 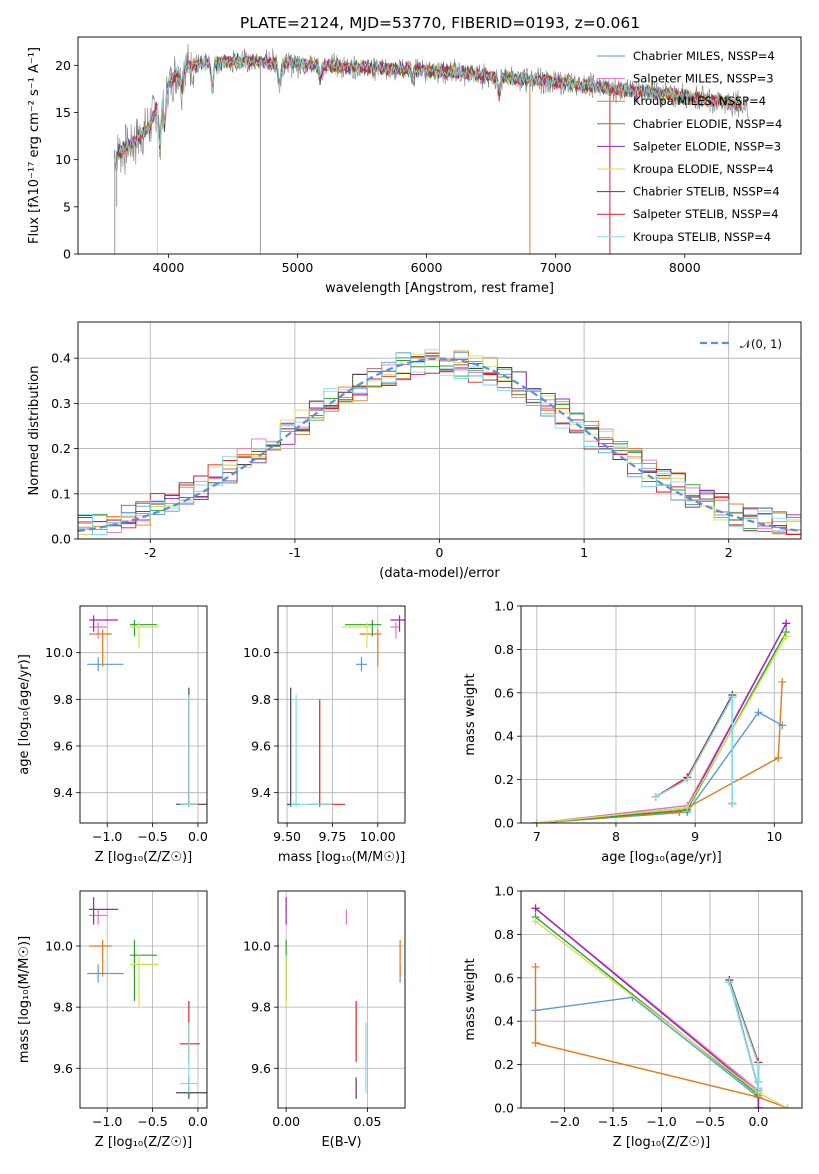 I want to click on histogram-salpeter_stelib, so click(x=439, y=443).